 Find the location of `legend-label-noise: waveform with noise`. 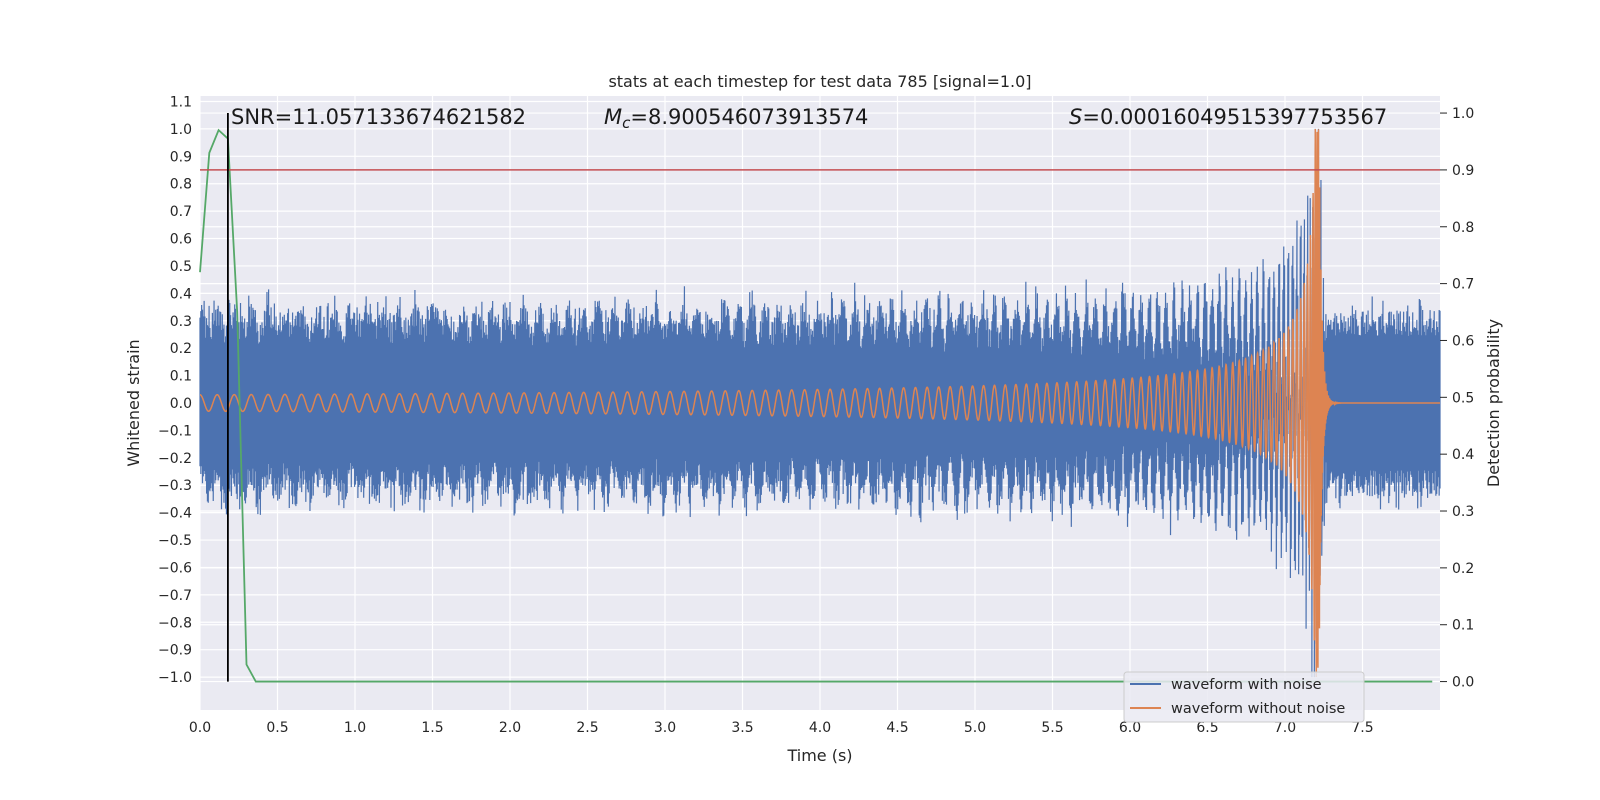

legend-label-noise: waveform with noise is located at coordinates (1246, 685).